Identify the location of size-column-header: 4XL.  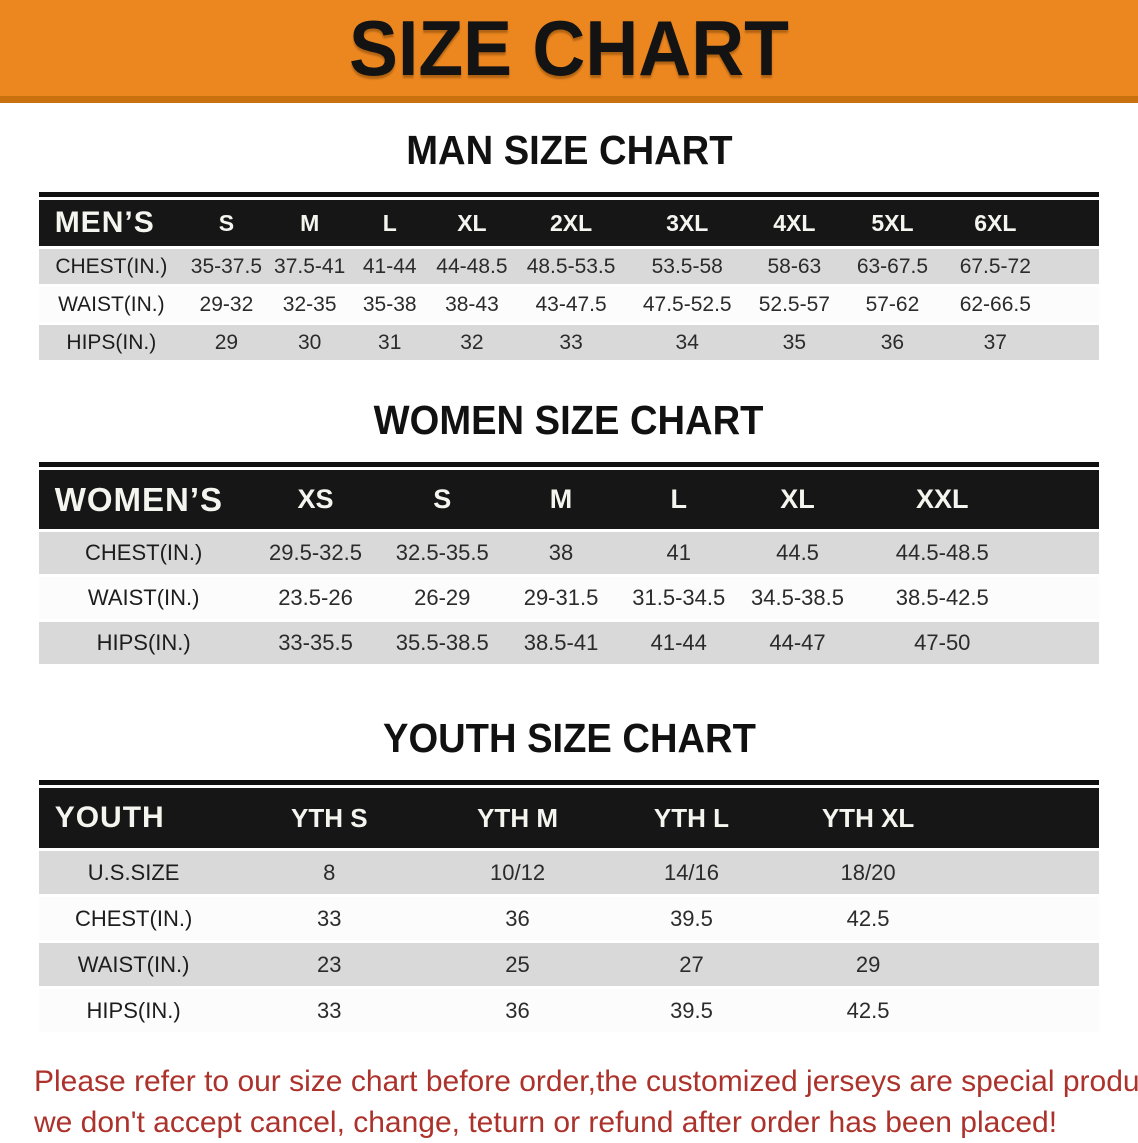
(794, 223).